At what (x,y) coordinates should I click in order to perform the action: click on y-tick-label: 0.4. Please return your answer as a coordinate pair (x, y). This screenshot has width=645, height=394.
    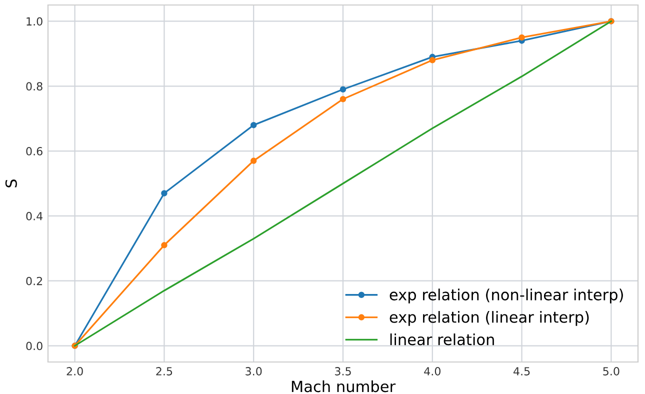
    Looking at the image, I should click on (34, 216).